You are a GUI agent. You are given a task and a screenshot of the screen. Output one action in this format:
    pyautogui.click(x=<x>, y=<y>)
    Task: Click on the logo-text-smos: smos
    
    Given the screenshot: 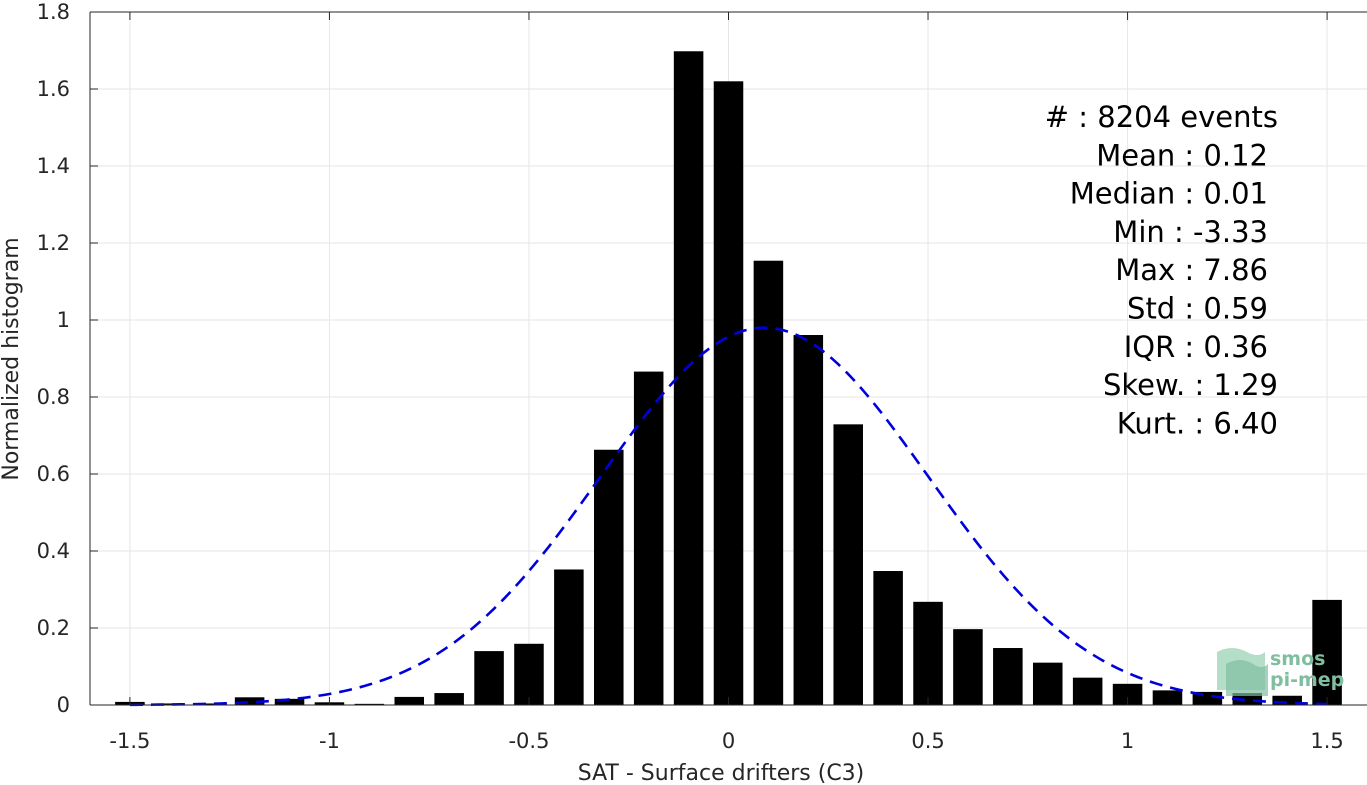 What is the action you would take?
    pyautogui.click(x=1297, y=659)
    